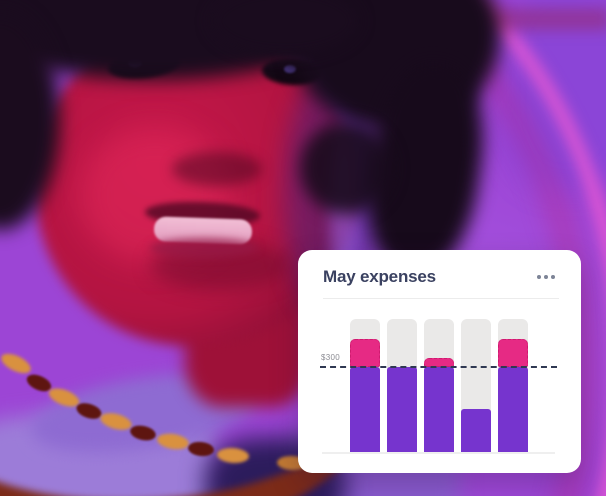 Image resolution: width=606 pixels, height=496 pixels. I want to click on menu-button, so click(546, 277).